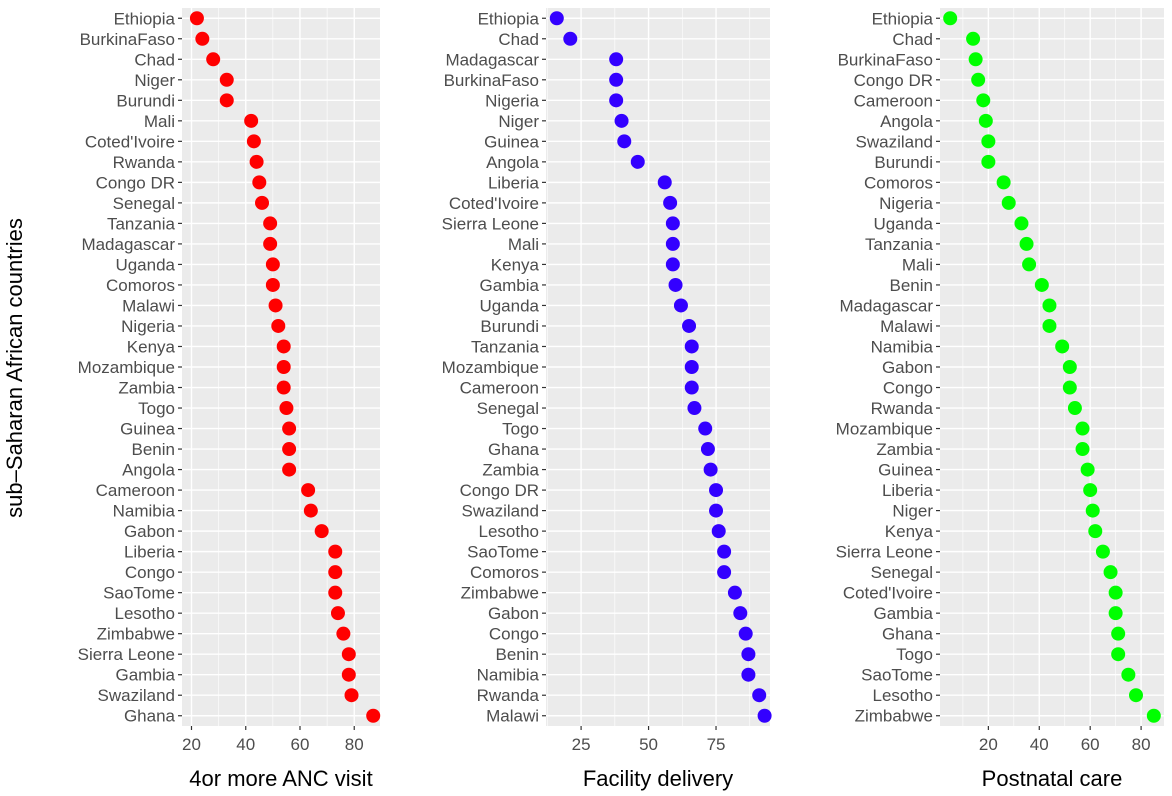 Image resolution: width=1172 pixels, height=796 pixels. What do you see at coordinates (1141, 744) in the screenshot?
I see `x-tick-label: 80` at bounding box center [1141, 744].